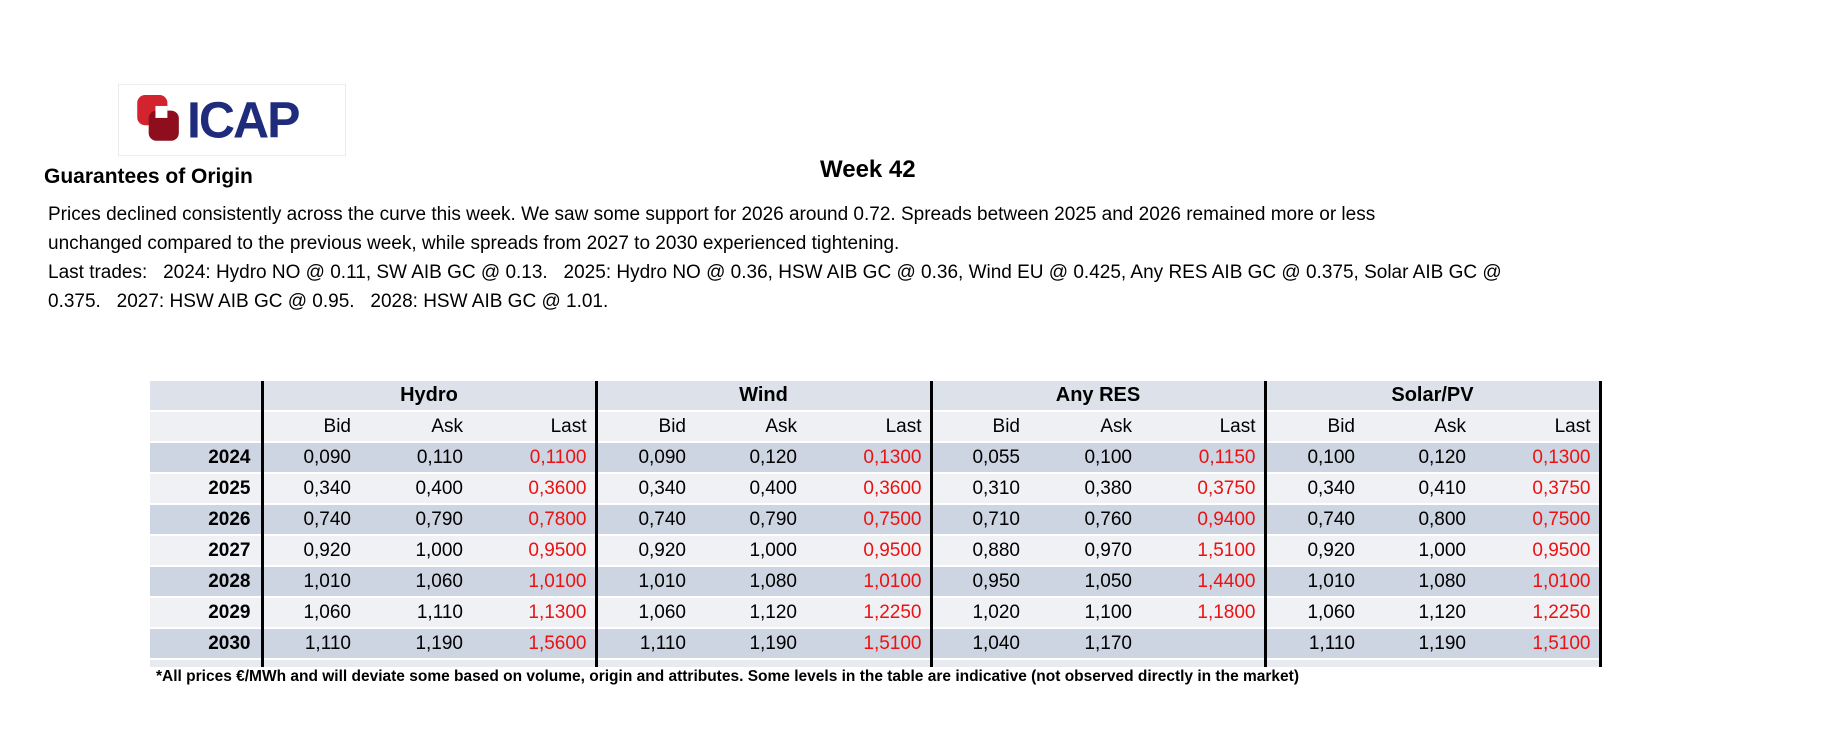 The image size is (1842, 729). What do you see at coordinates (1098, 551) in the screenshot?
I see `price-cell: 0,970` at bounding box center [1098, 551].